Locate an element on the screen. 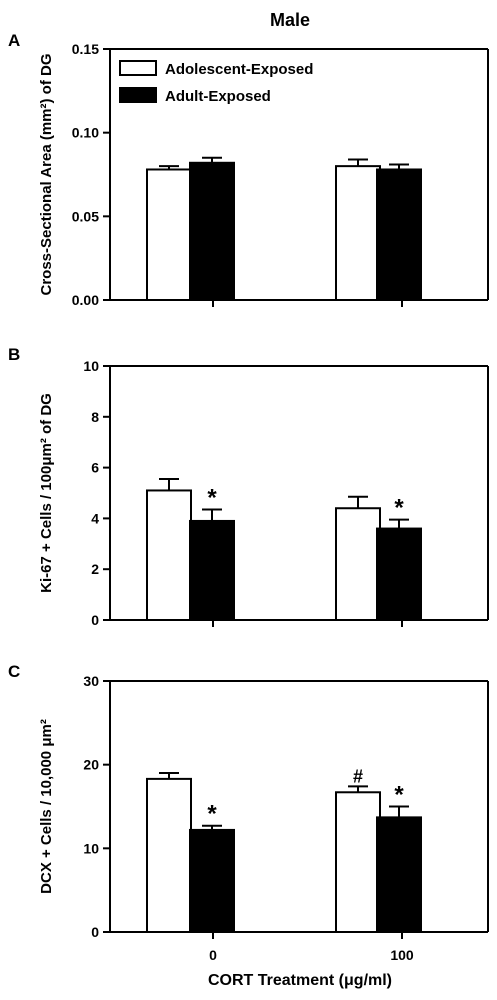 This screenshot has width=497, height=1000. y-tick-label: 6 is located at coordinates (95, 468).